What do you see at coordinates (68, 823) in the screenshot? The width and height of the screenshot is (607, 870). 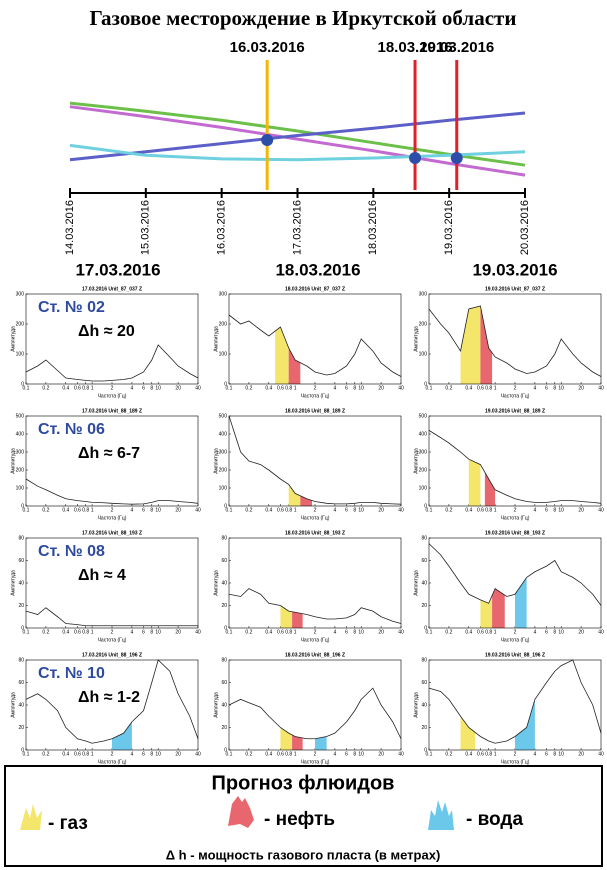 I see `legend-item: - газ` at bounding box center [68, 823].